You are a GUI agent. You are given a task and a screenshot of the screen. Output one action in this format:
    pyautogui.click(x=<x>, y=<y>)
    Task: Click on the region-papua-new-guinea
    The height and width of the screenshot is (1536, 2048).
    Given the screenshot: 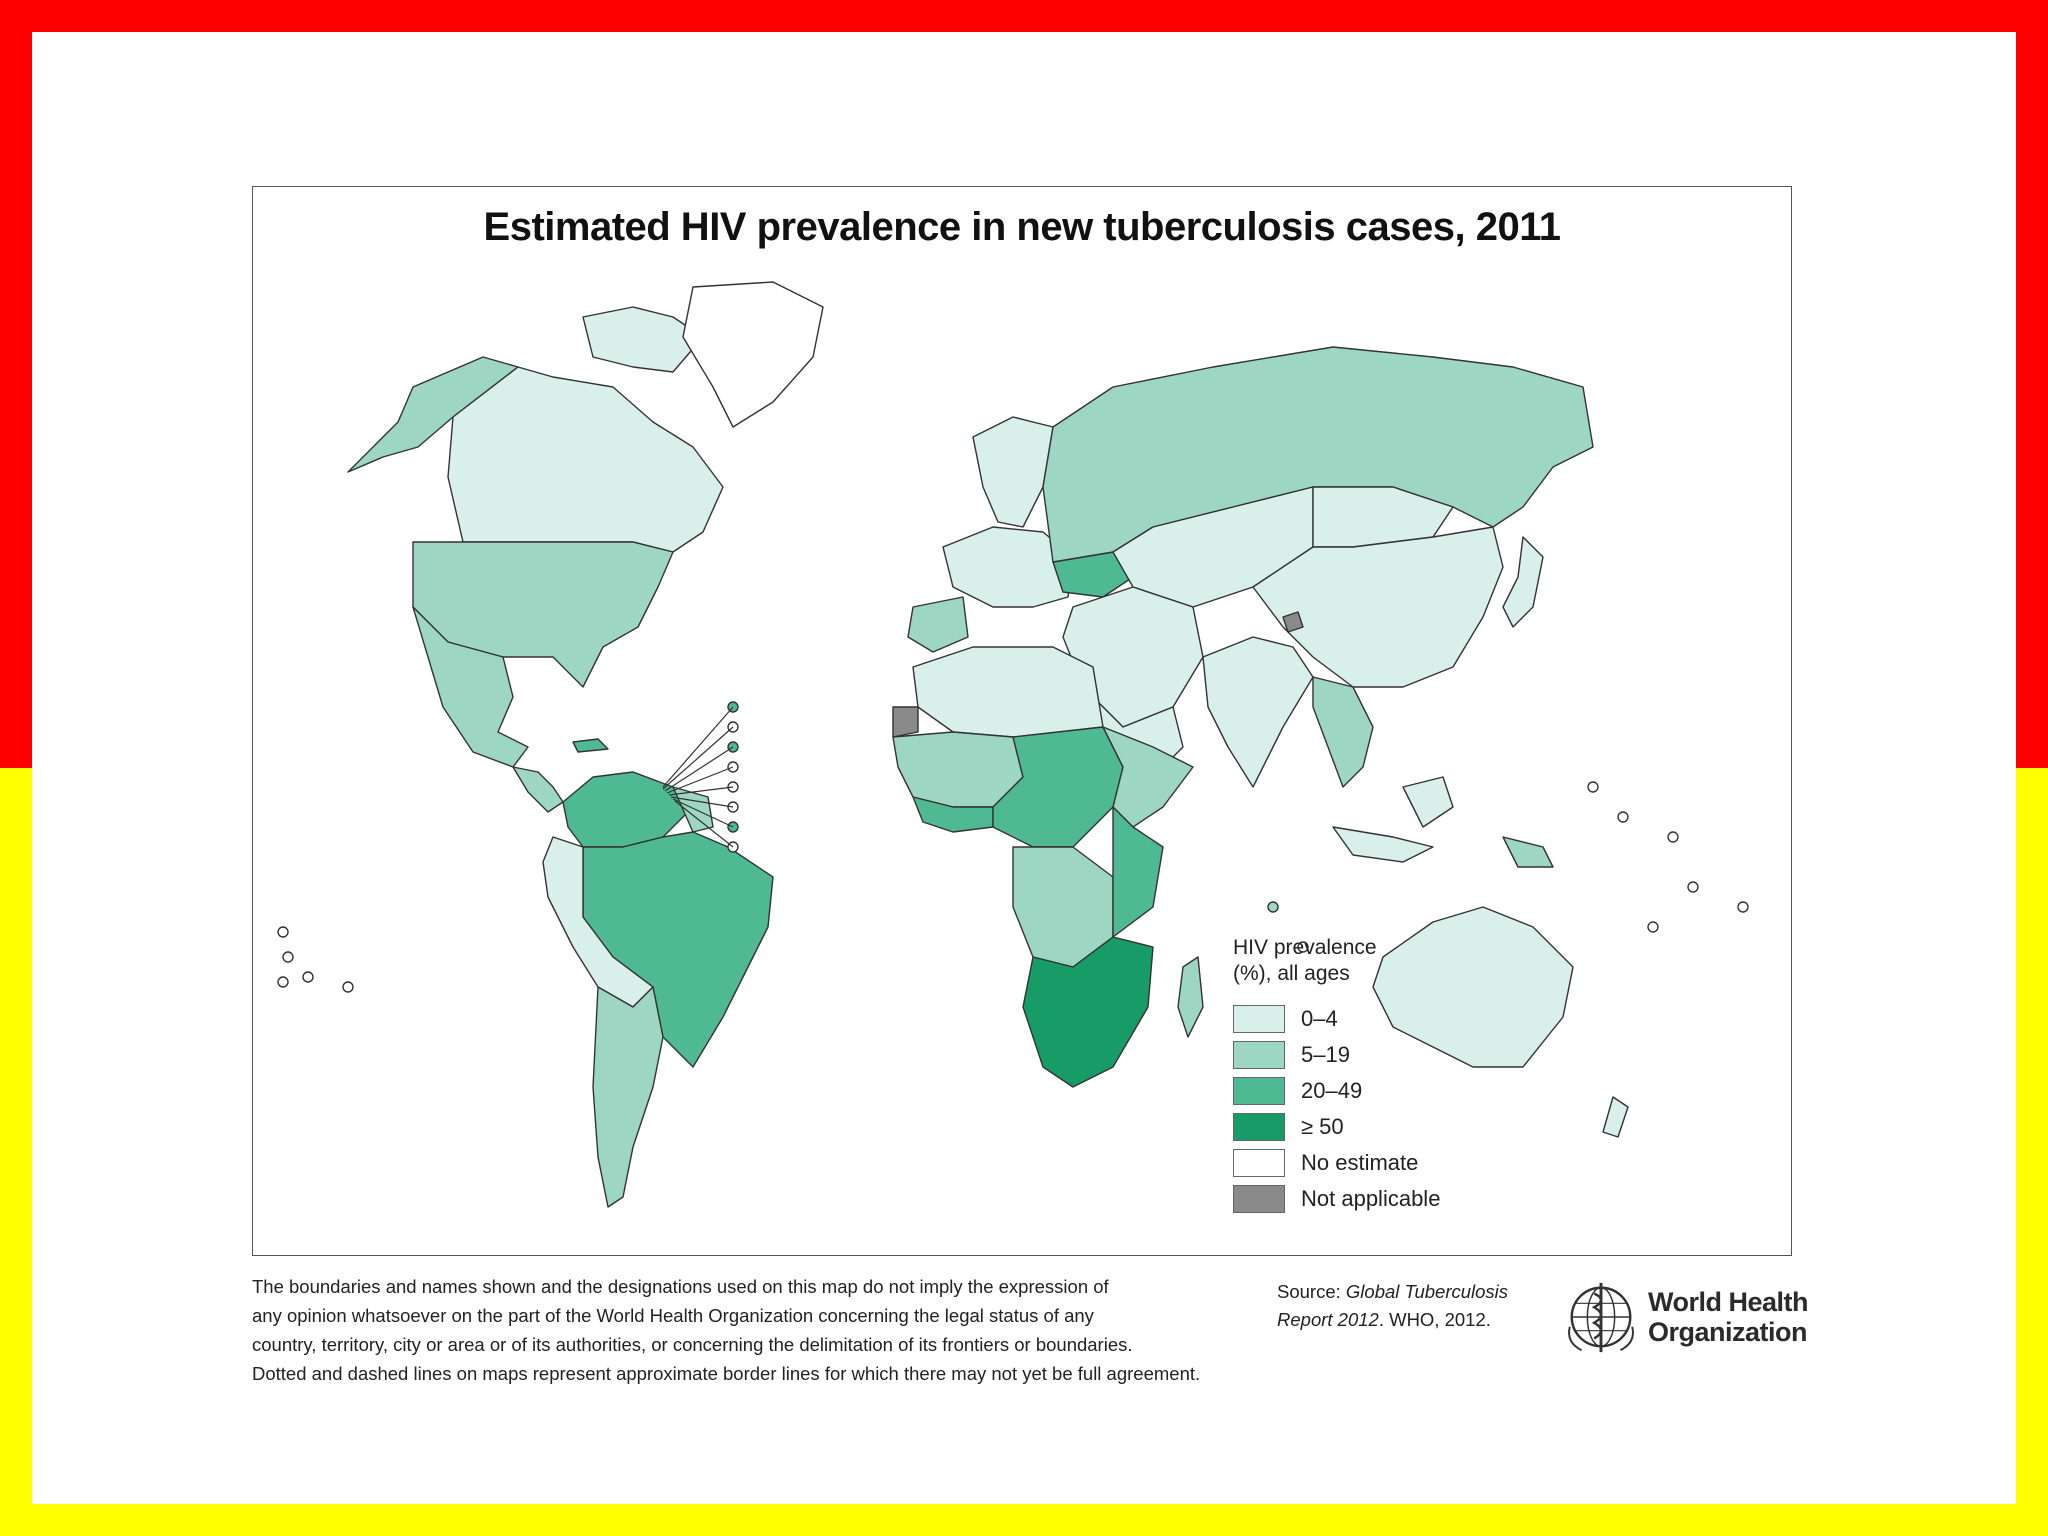 What is the action you would take?
    pyautogui.click(x=1528, y=852)
    